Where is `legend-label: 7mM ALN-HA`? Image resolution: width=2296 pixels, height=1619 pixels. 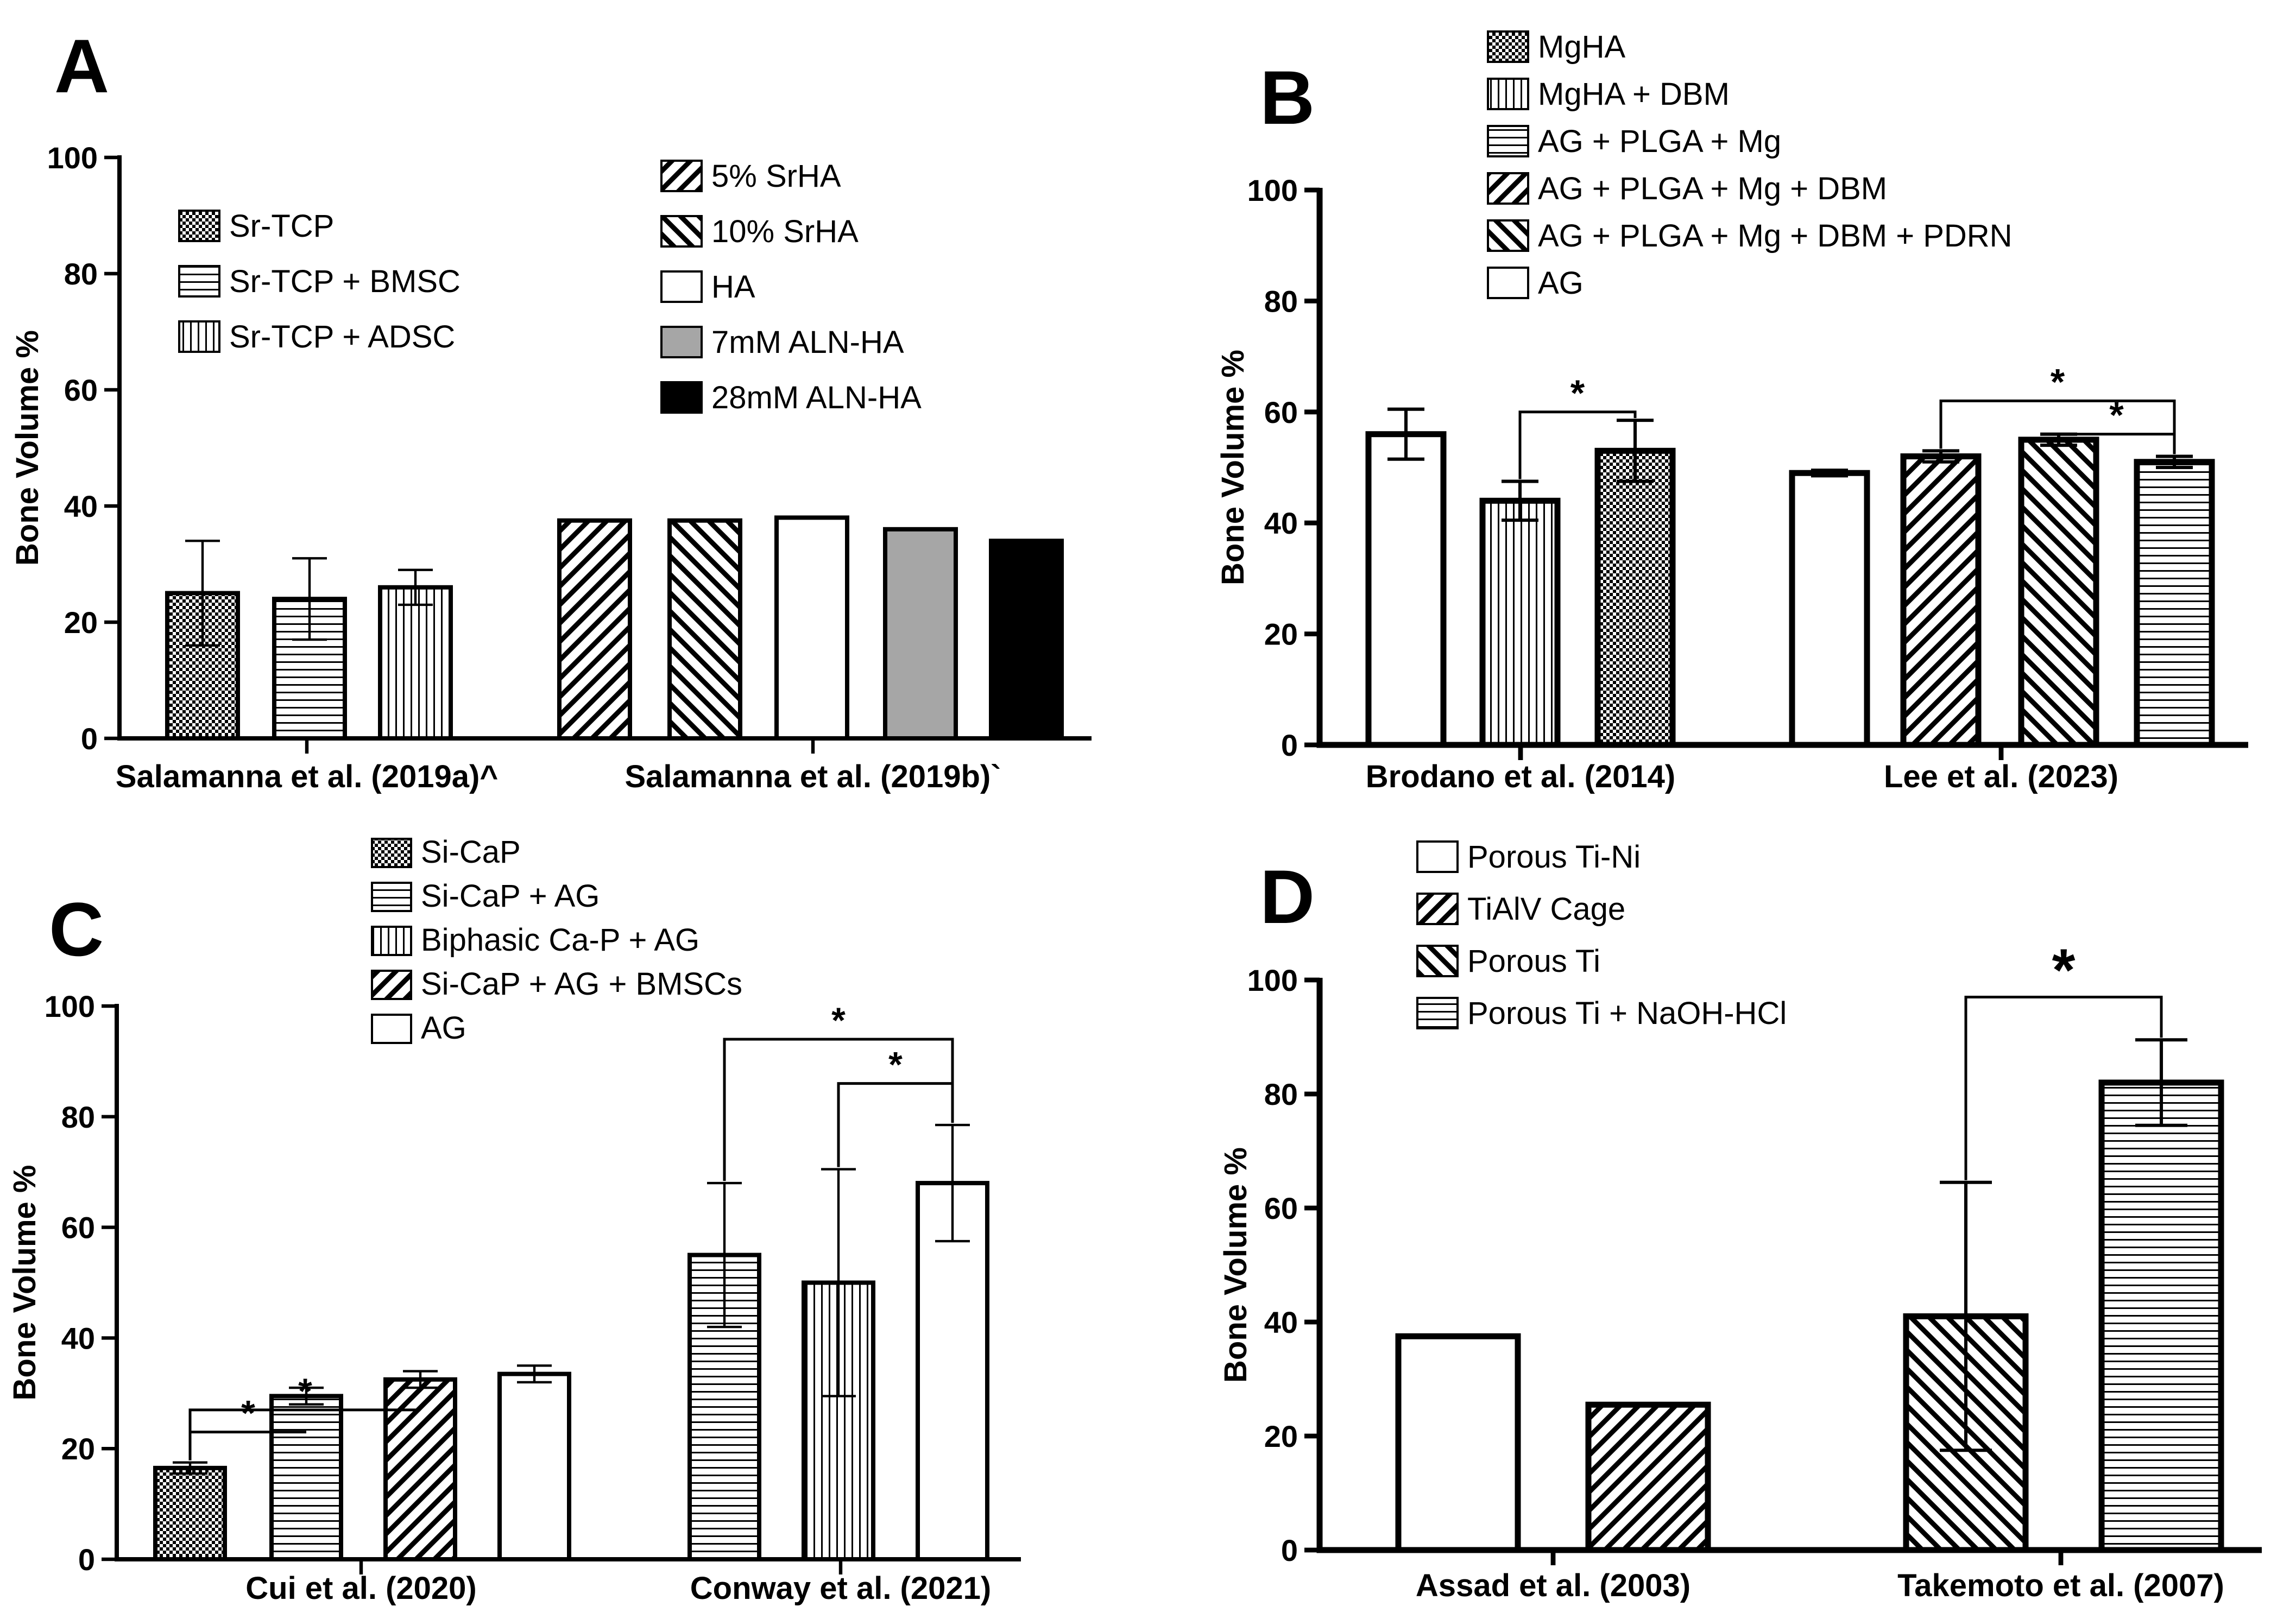
legend-label: 7mM ALN-HA is located at coordinates (807, 342).